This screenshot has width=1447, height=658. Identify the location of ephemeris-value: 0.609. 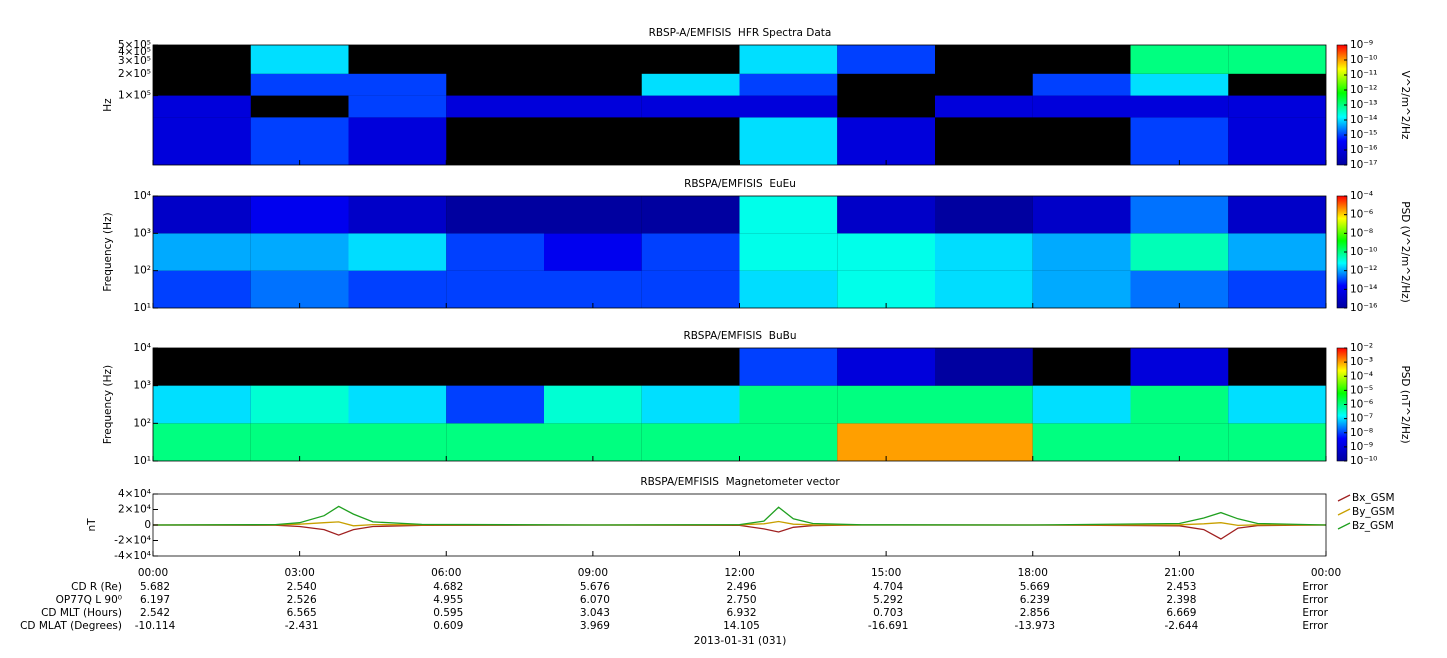
(448, 626).